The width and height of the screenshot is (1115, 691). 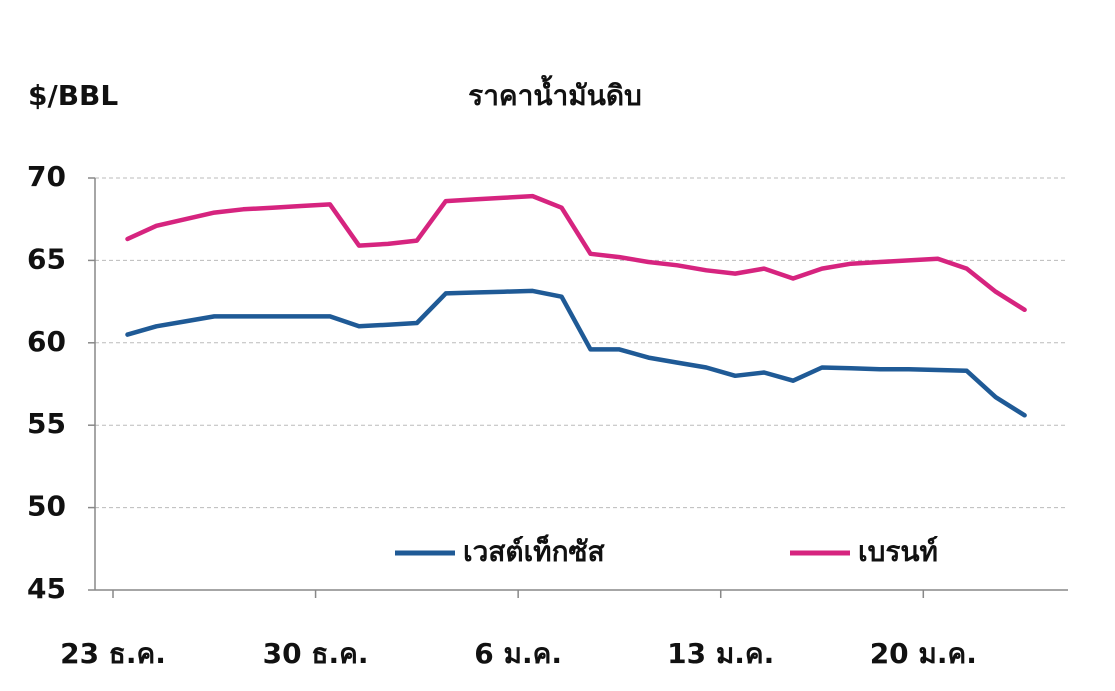 What do you see at coordinates (898, 551) in the screenshot?
I see `legend-label: เบรนท์` at bounding box center [898, 551].